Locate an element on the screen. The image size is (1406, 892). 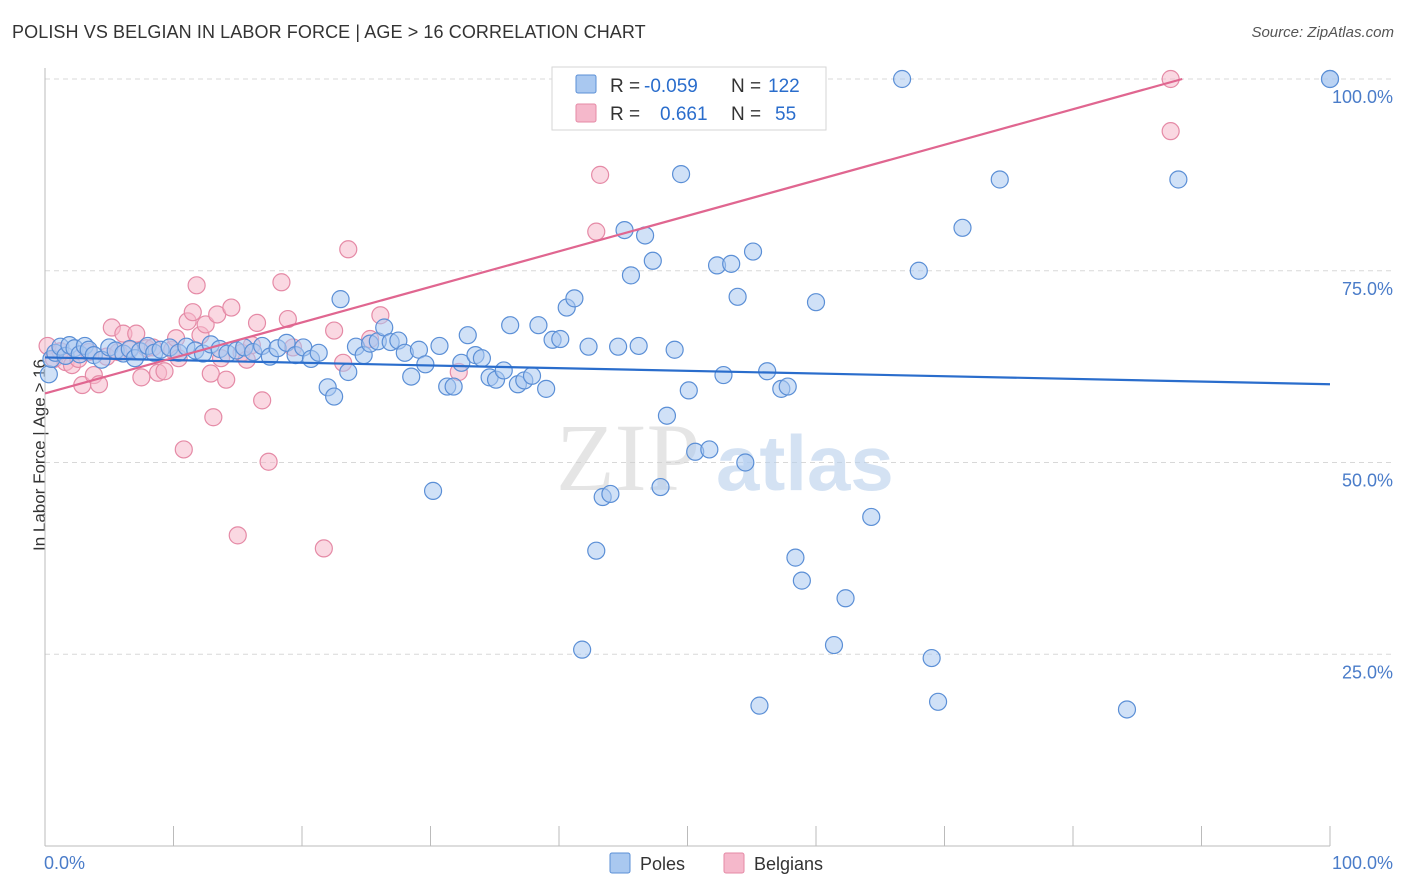
belgians-r-value: 0.661 is located at coordinates (684, 114).